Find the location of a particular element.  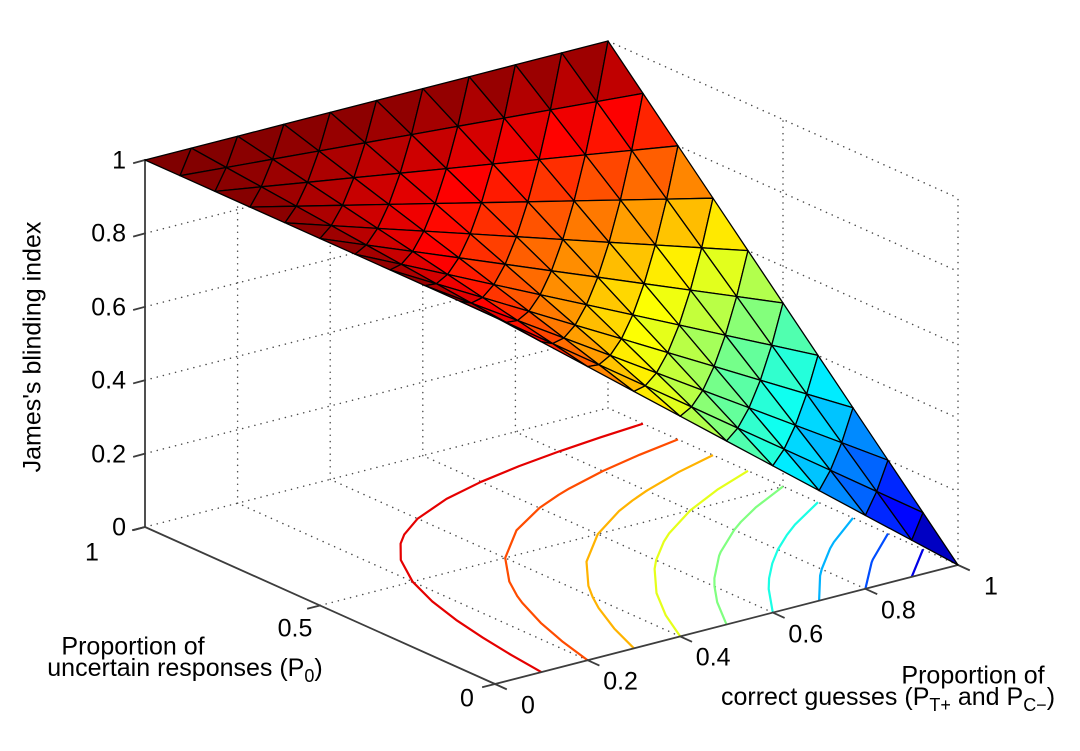

x-tick-label-0.6: 0.6 is located at coordinates (806, 634).